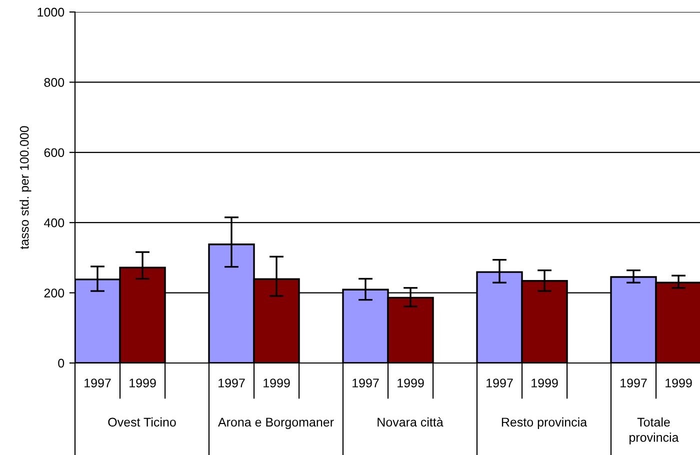 The image size is (700, 455). Describe the element at coordinates (142, 422) in the screenshot. I see `x-tick-label: Ovest Ticino` at that location.